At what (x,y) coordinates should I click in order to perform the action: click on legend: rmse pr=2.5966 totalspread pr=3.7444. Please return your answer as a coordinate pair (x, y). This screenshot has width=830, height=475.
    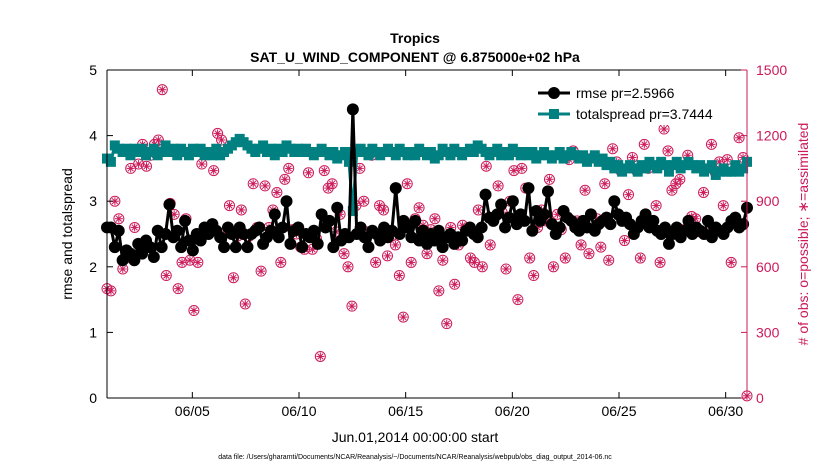
    Looking at the image, I should click on (636, 102).